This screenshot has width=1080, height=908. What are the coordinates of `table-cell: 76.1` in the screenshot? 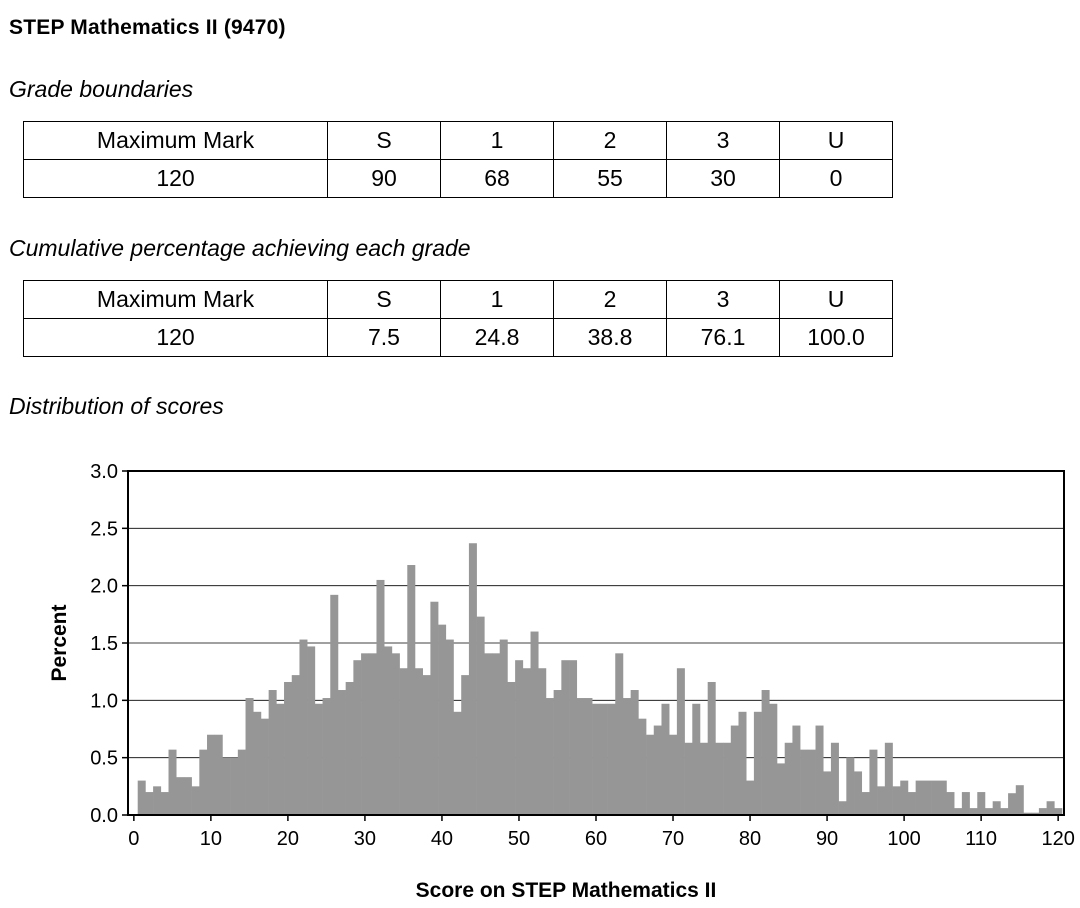 It's located at (723, 337).